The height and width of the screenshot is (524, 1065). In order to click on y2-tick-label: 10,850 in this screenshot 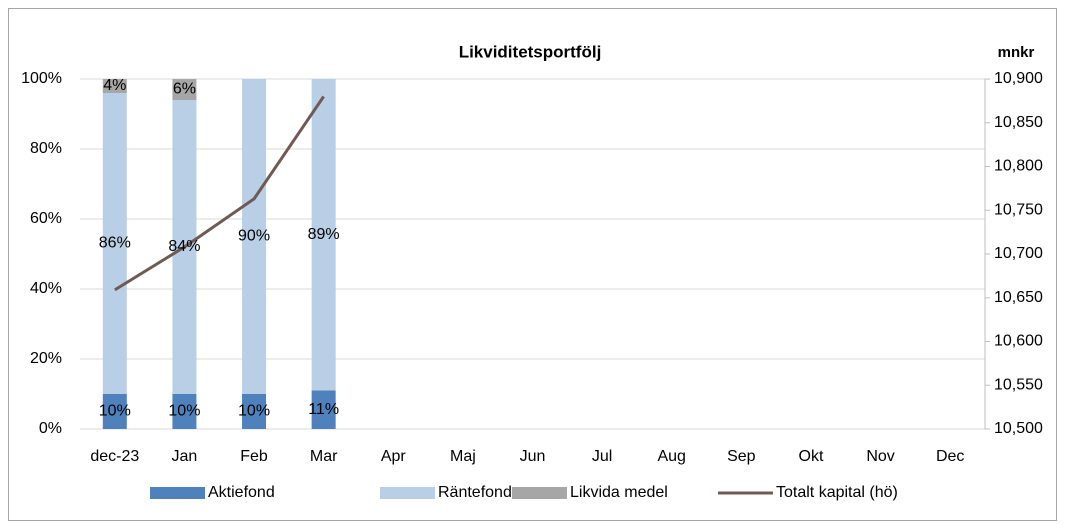, I will do `click(1018, 122)`.